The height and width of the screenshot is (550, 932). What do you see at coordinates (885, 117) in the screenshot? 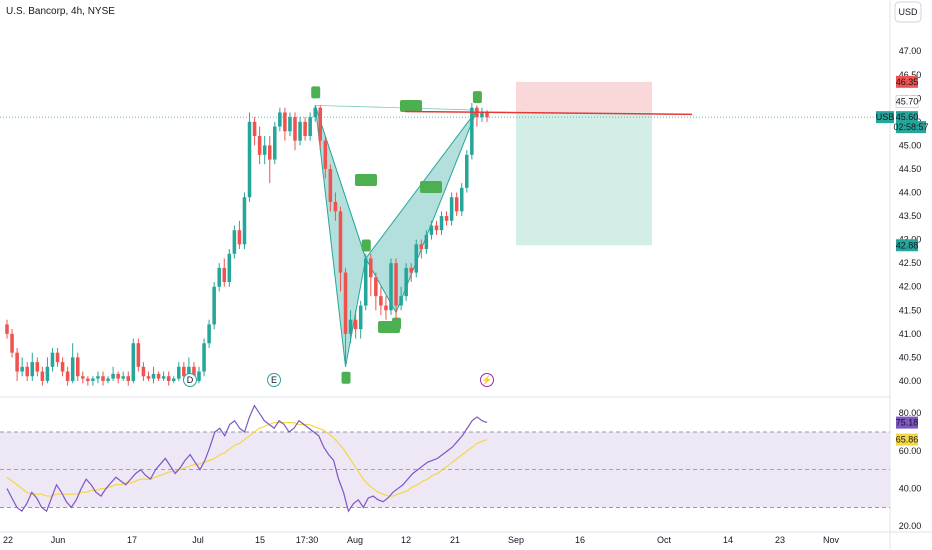
I see `symbol-tag-bg` at bounding box center [885, 117].